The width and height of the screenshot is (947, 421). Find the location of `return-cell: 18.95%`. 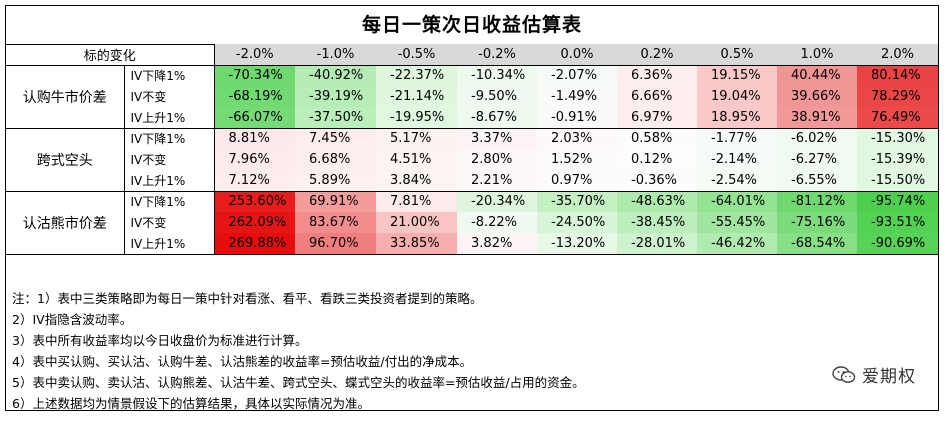

return-cell: 18.95% is located at coordinates (737, 118).